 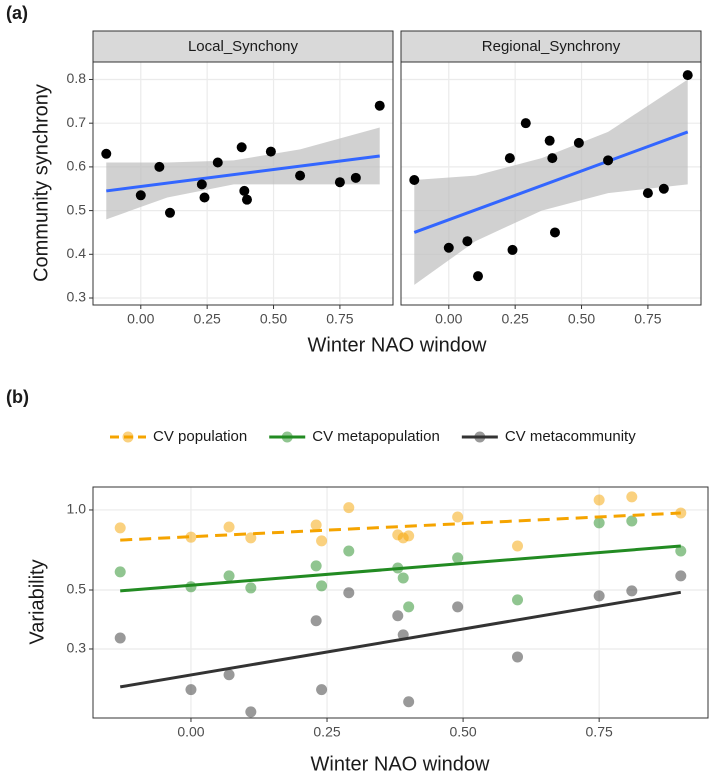 I want to click on legend-label: CV metacommunity, so click(x=570, y=436).